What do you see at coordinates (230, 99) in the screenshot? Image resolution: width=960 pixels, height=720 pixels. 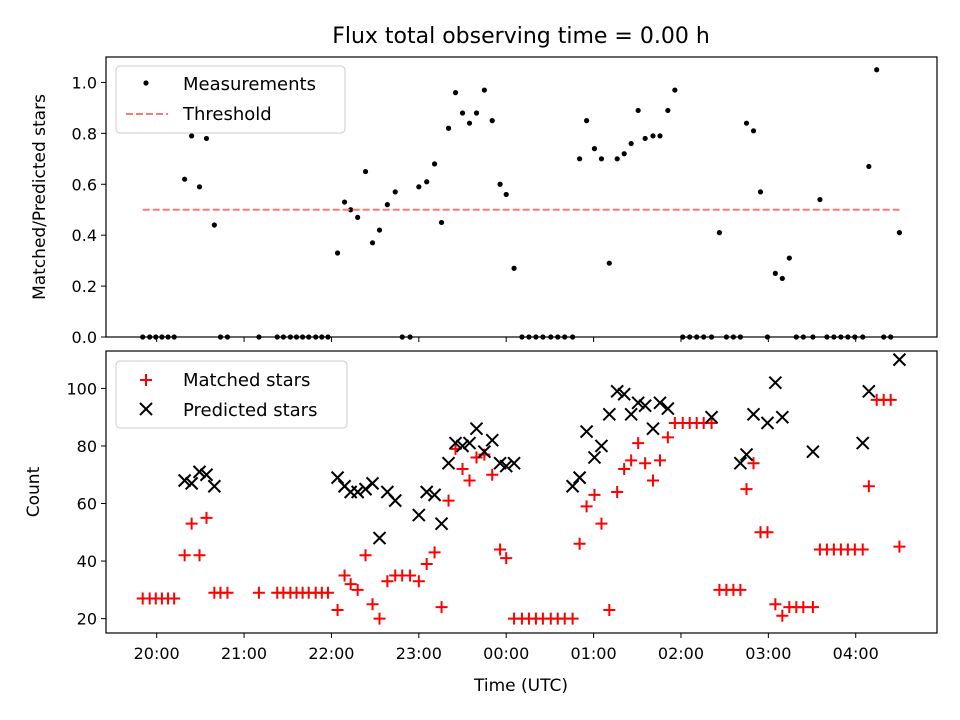 I see `ratio-legend-box` at bounding box center [230, 99].